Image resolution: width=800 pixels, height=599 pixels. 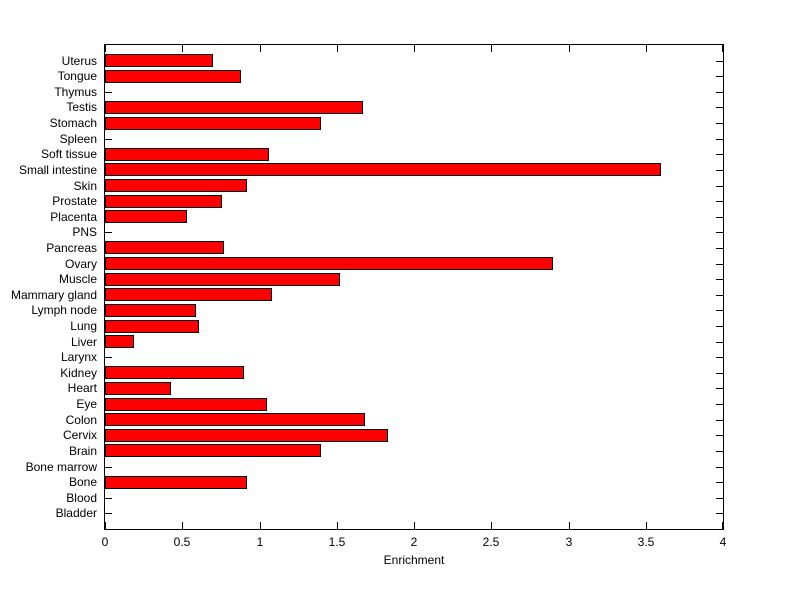 I want to click on y-label-skin: Skin, so click(x=85, y=186).